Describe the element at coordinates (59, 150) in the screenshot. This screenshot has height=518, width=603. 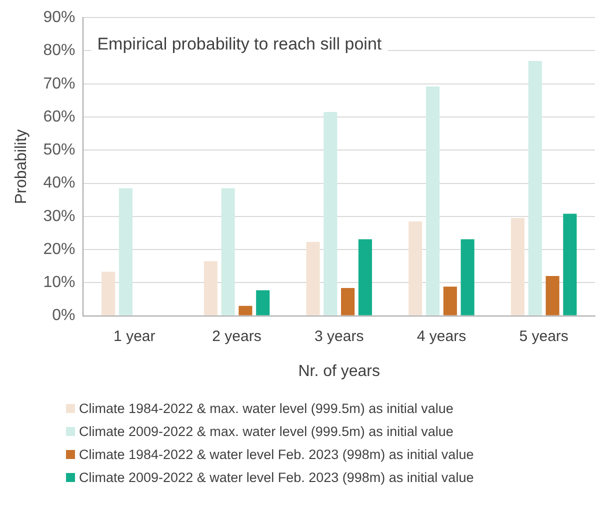
I see `y-tick-label: 50%` at that location.